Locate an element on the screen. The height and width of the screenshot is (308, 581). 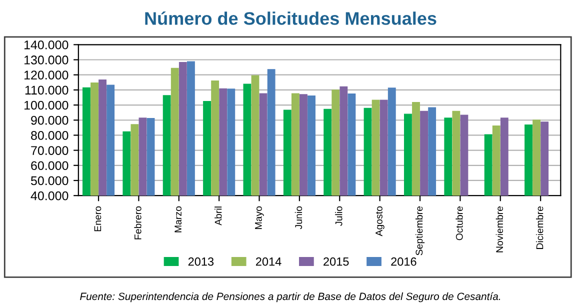
chart-title: Número de Solicitudes Mensuales is located at coordinates (290, 18).